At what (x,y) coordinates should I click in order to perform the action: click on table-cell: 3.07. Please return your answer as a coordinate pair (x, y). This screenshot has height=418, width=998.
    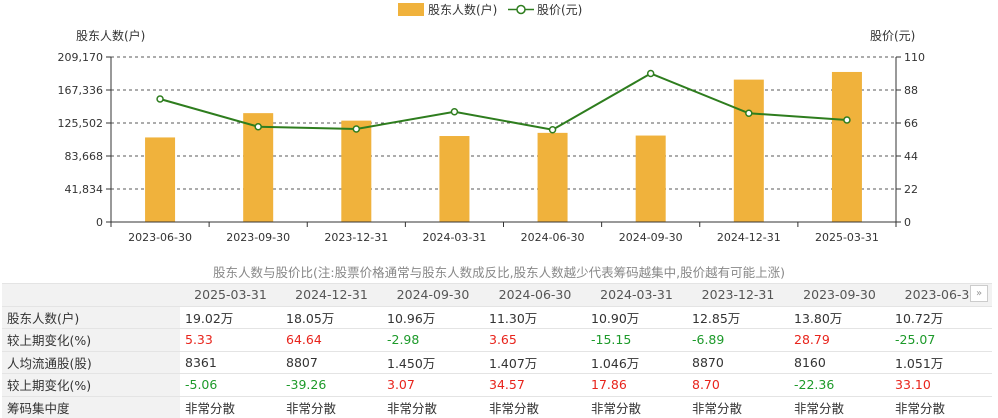
    Looking at the image, I should click on (433, 384).